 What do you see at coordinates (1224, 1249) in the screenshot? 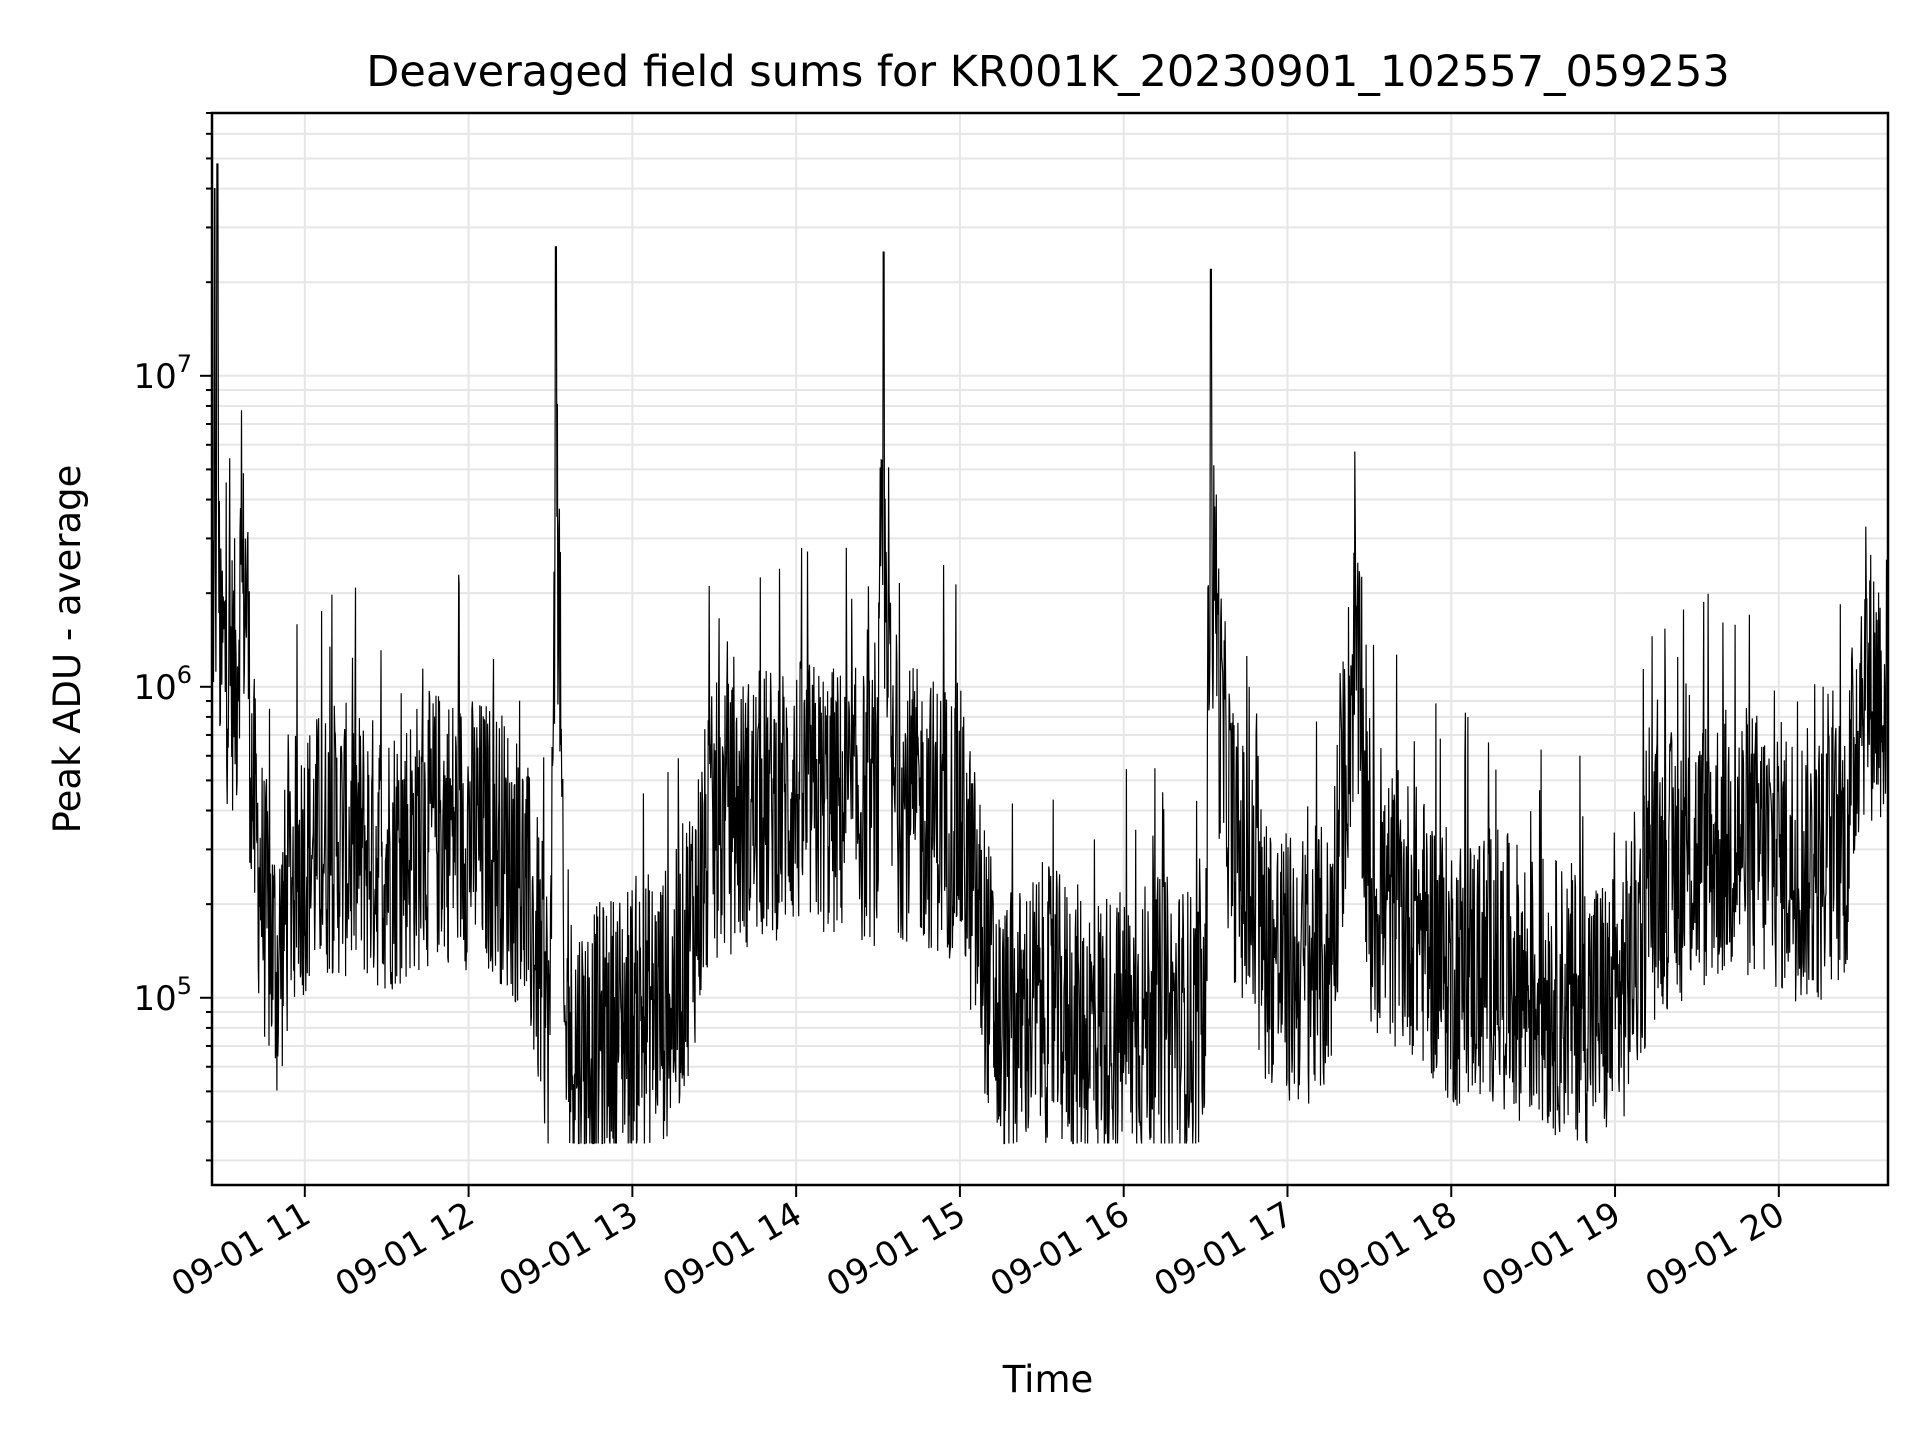
I see `x-tick-label: 09-01 17` at bounding box center [1224, 1249].